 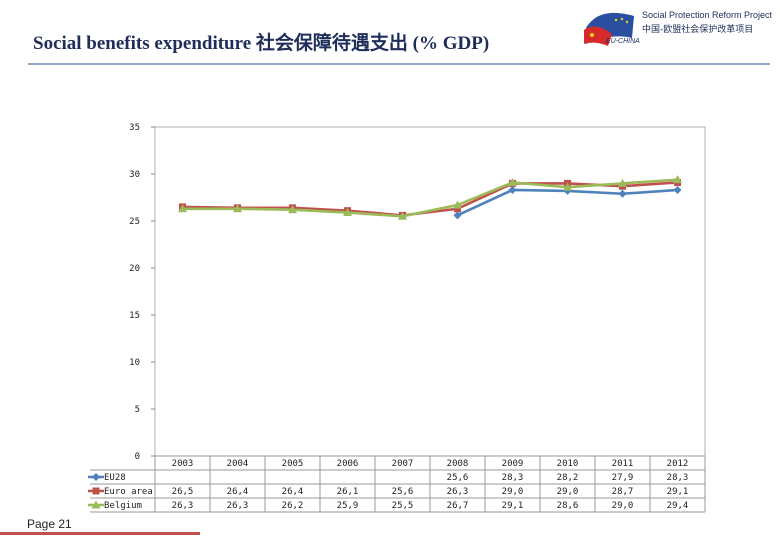 What do you see at coordinates (134, 175) in the screenshot?
I see `y-tick-label: 30` at bounding box center [134, 175].